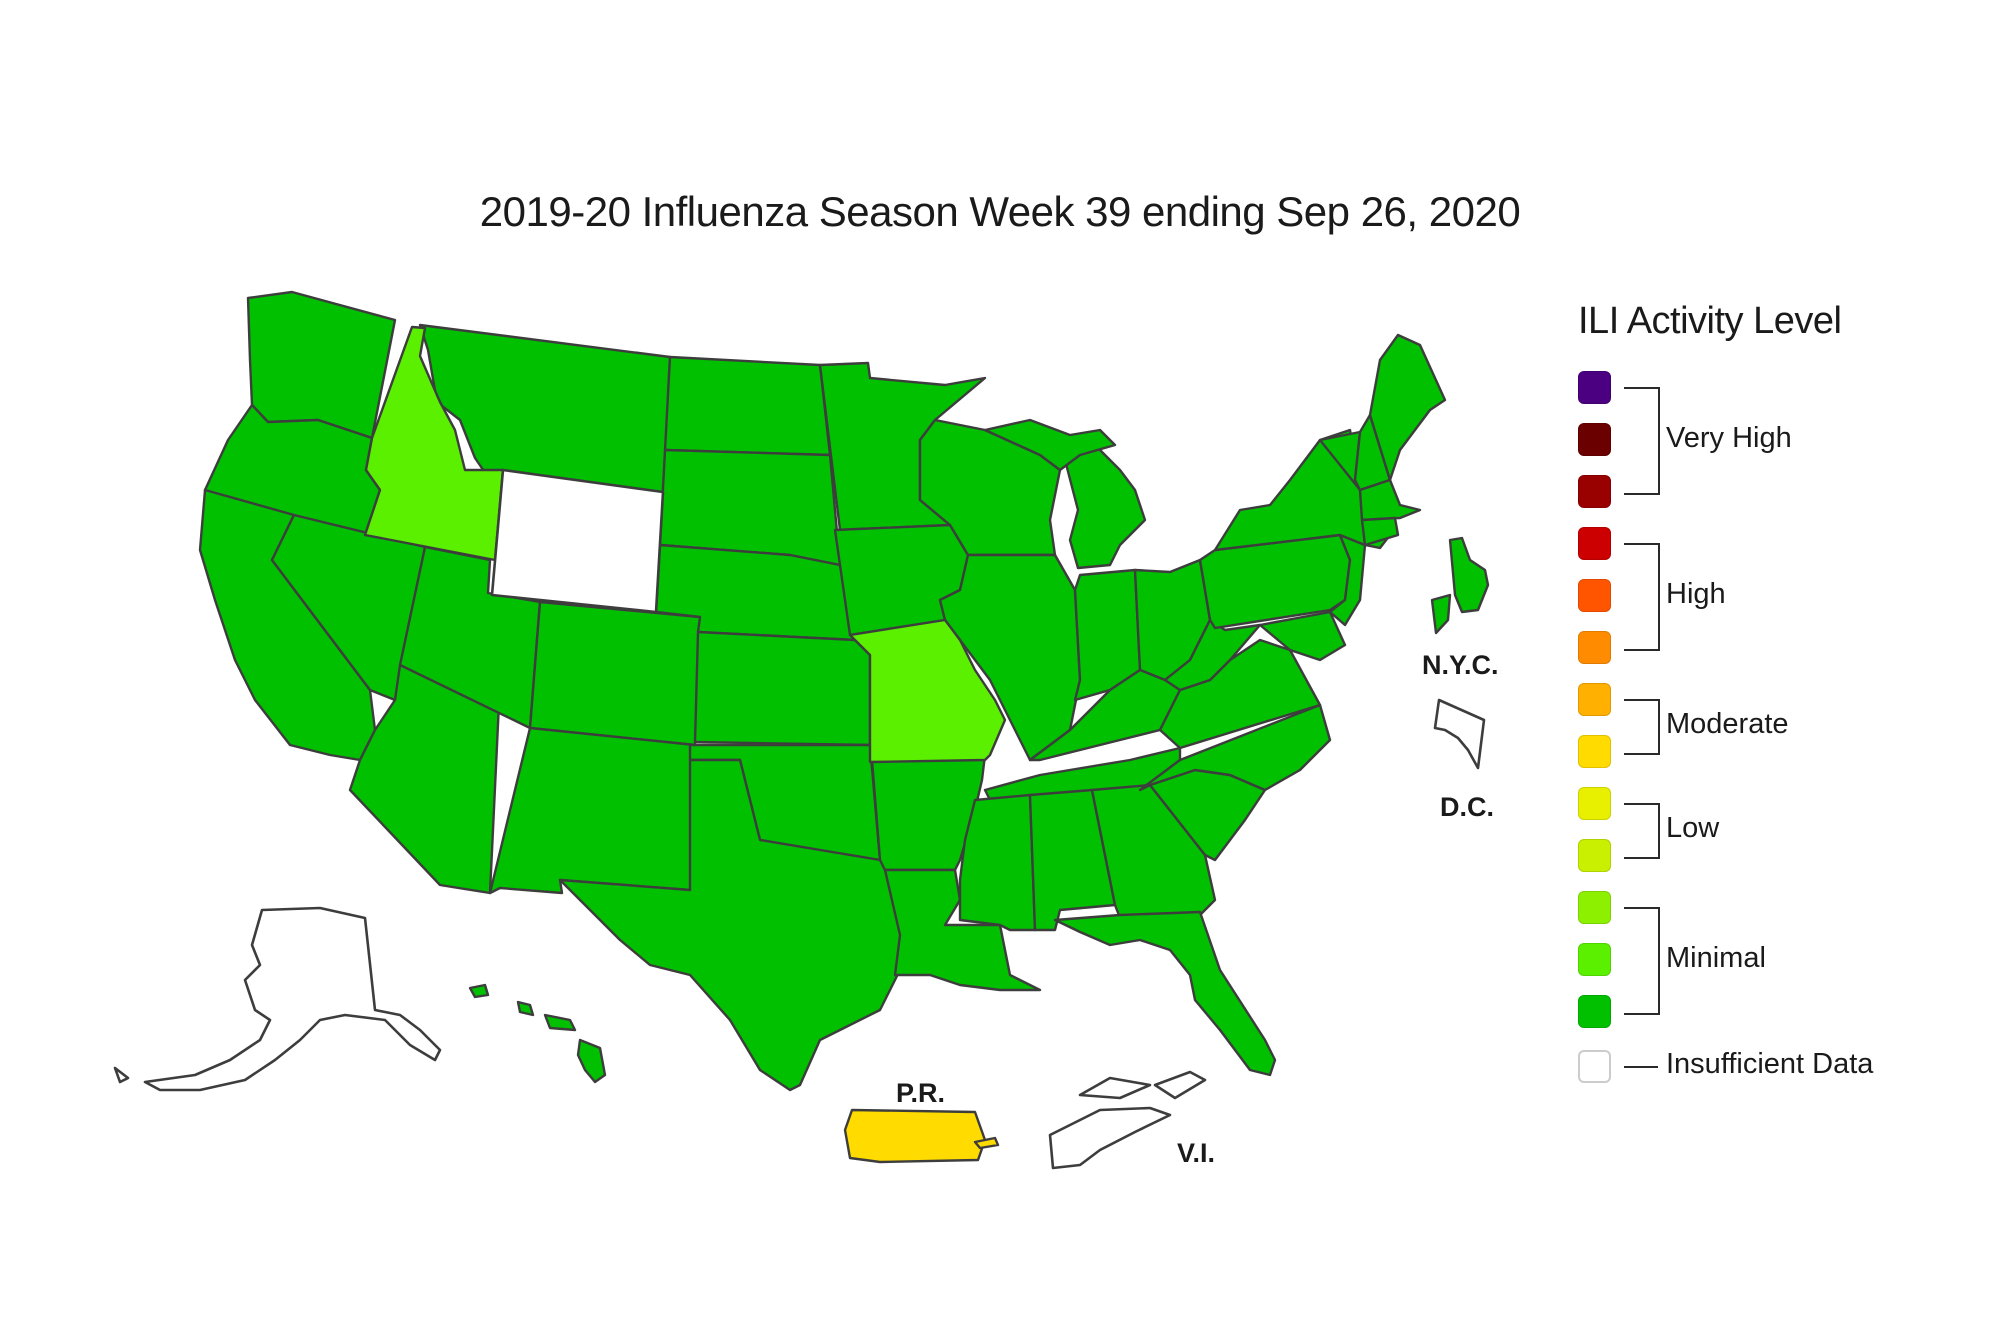 The image size is (2000, 1333). Describe the element at coordinates (1302, 636) in the screenshot. I see `state-maryland` at that location.